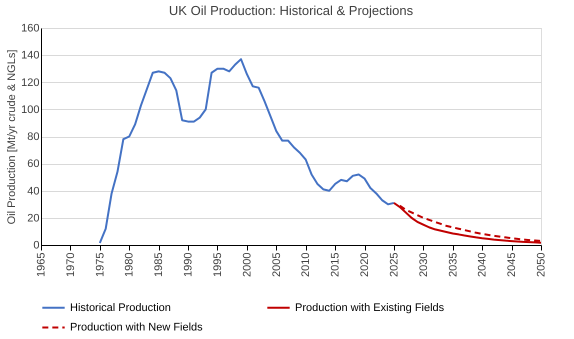 The image size is (574, 339). What do you see at coordinates (33, 164) in the screenshot?
I see `y-tick-label: 60` at bounding box center [33, 164].